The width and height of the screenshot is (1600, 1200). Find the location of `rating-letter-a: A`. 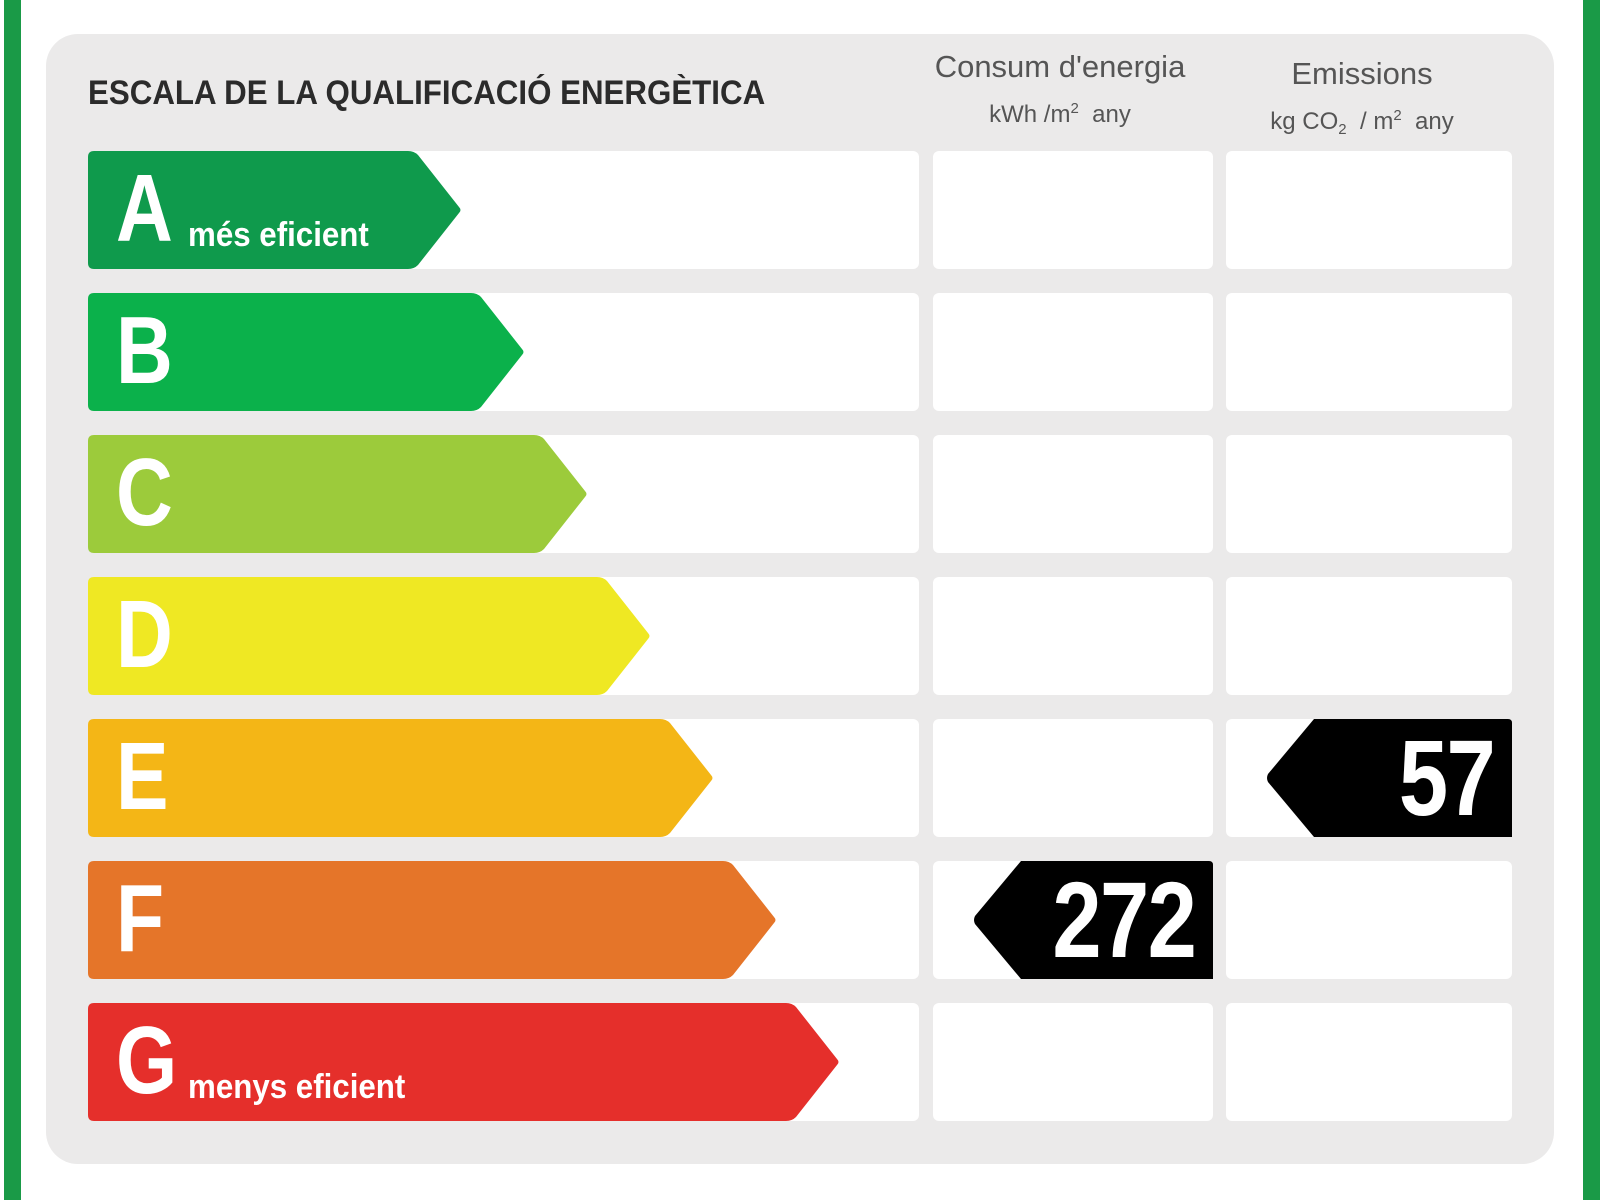

rating-letter-a: A is located at coordinates (144, 208).